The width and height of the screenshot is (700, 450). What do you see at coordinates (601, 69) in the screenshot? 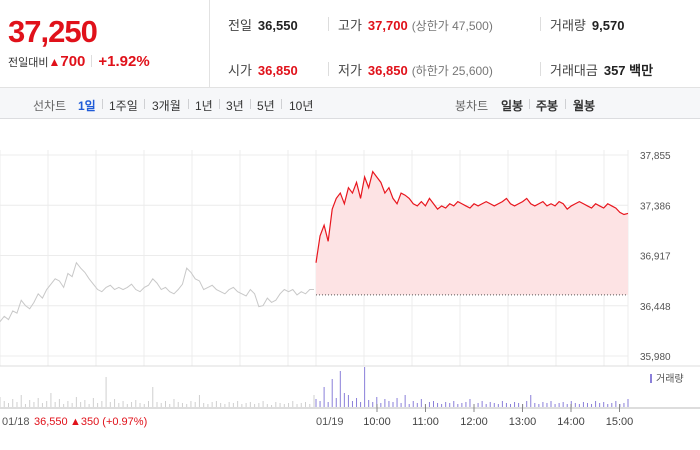
I see `stat-amount: 거래대금 357 백만` at bounding box center [601, 69].